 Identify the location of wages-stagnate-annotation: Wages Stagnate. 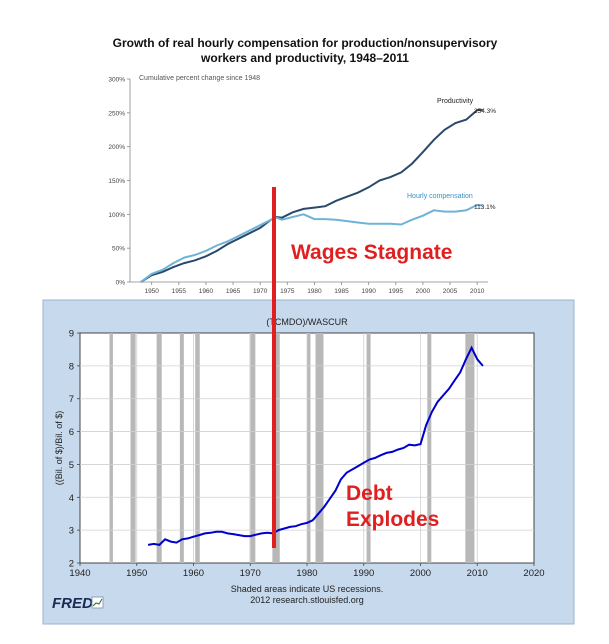
(371, 252).